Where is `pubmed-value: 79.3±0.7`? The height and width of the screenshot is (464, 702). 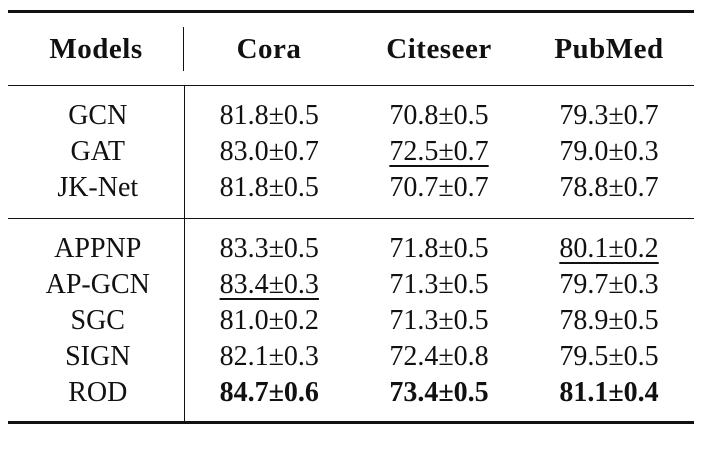
pubmed-value: 79.3±0.7 is located at coordinates (609, 115).